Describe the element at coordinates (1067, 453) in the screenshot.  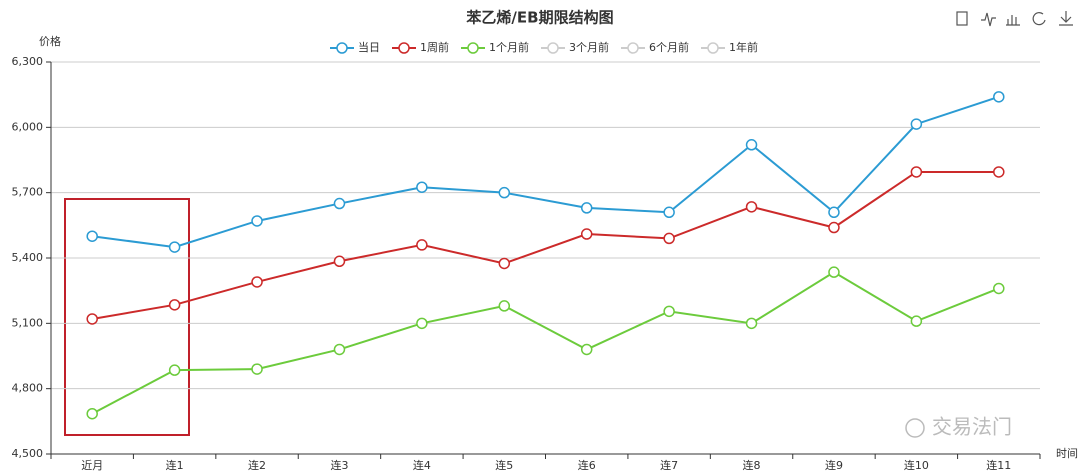
I see `x-axis-label: 时间` at that location.